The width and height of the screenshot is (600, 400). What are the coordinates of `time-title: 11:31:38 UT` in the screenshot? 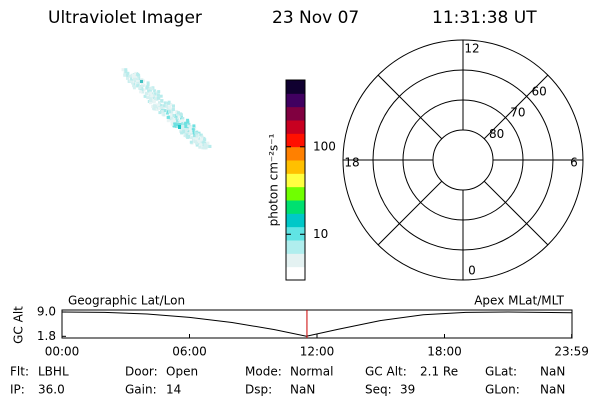 It's located at (484, 18).